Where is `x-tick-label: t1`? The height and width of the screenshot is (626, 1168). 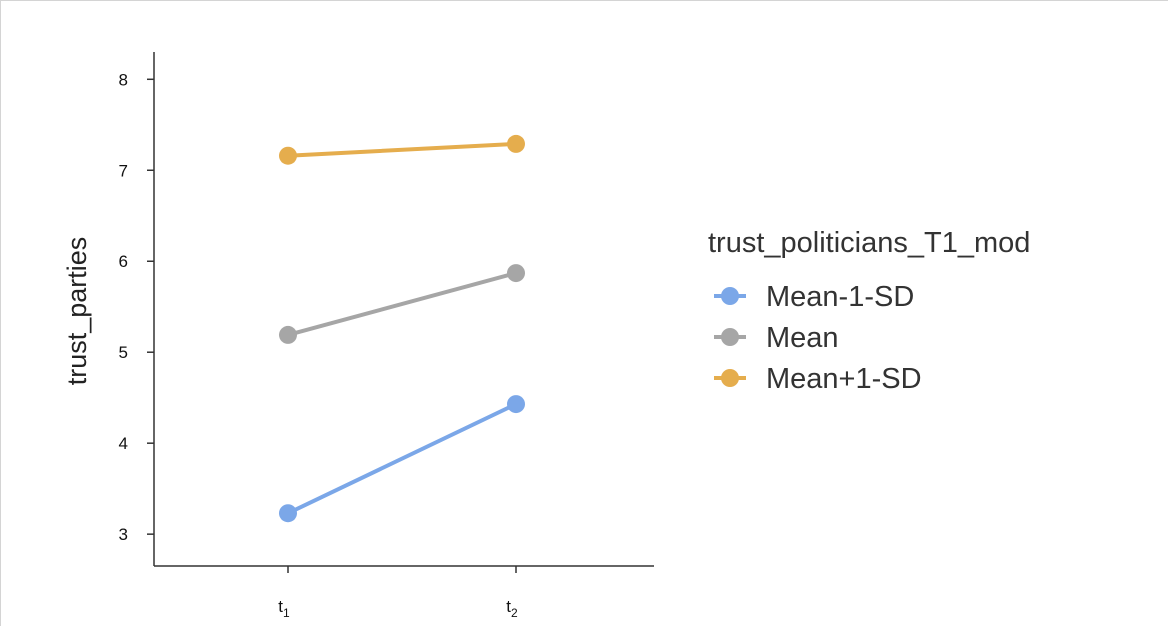 x-tick-label: t1 is located at coordinates (284, 608).